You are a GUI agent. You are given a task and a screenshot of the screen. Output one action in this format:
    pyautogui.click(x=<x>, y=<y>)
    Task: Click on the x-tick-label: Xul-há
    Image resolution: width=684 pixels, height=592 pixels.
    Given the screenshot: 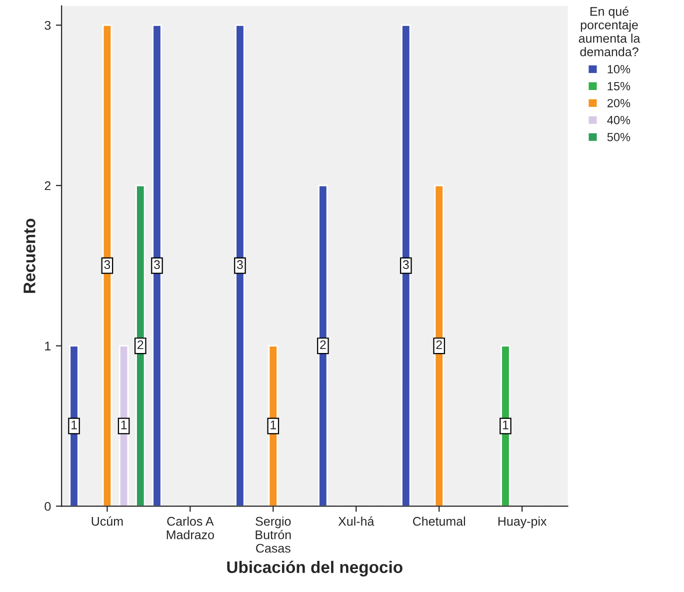 What is the action you would take?
    pyautogui.click(x=356, y=521)
    